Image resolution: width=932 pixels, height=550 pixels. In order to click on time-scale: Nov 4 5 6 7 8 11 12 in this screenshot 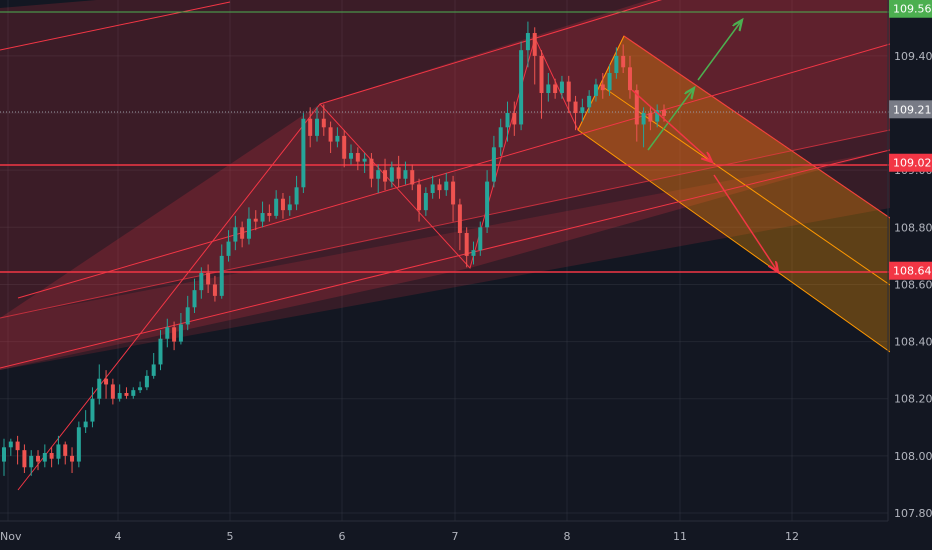, I will do `click(399, 536)`.